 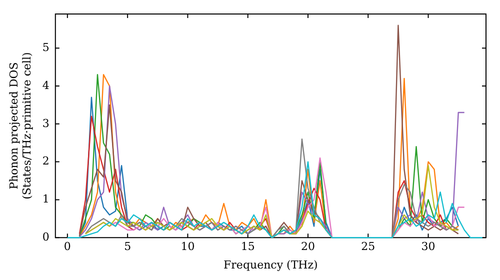 What do you see at coordinates (187, 247) in the screenshot?
I see `x-tick-label: 10` at bounding box center [187, 247].